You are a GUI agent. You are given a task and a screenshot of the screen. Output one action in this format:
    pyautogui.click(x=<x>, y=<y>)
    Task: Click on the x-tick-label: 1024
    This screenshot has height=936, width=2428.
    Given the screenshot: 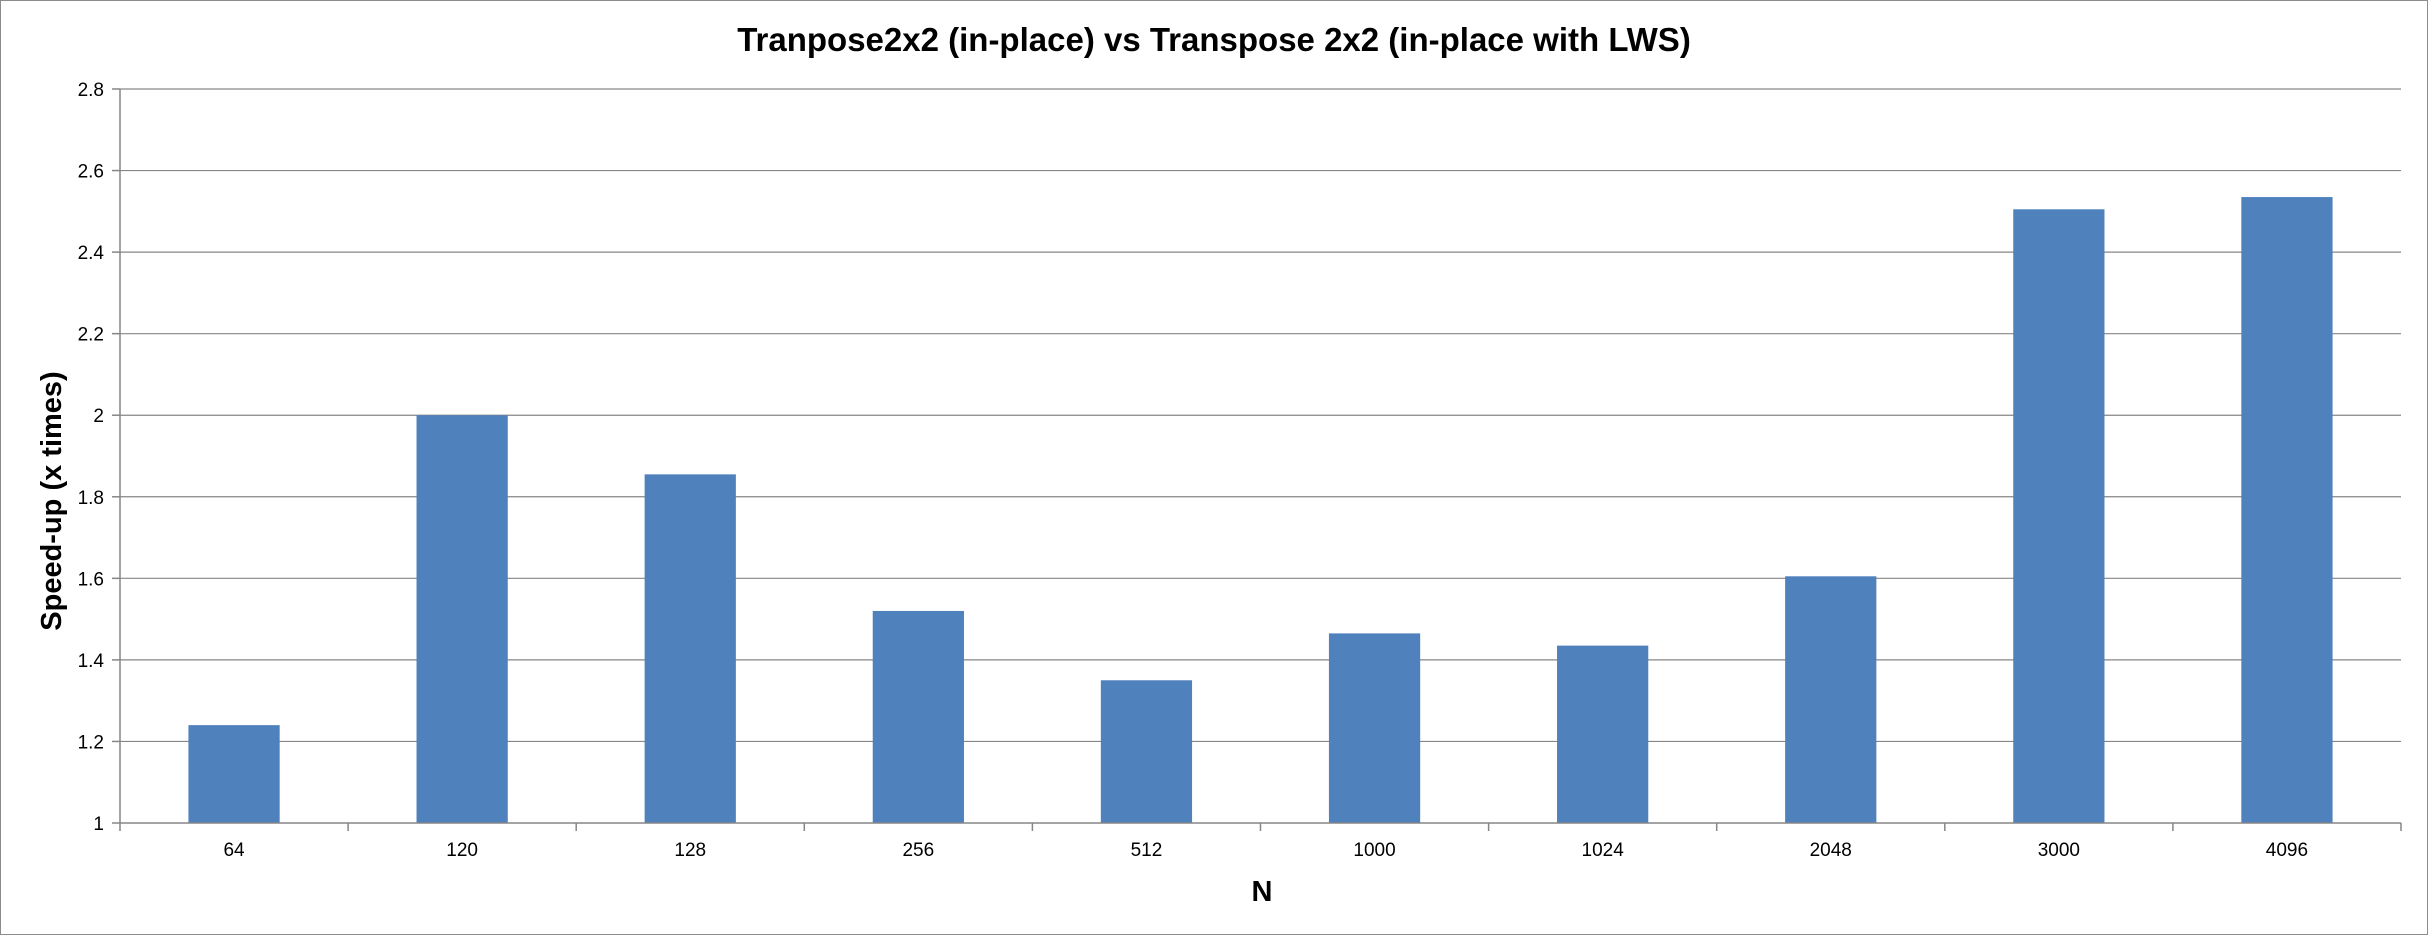 What is the action you would take?
    pyautogui.click(x=1603, y=850)
    